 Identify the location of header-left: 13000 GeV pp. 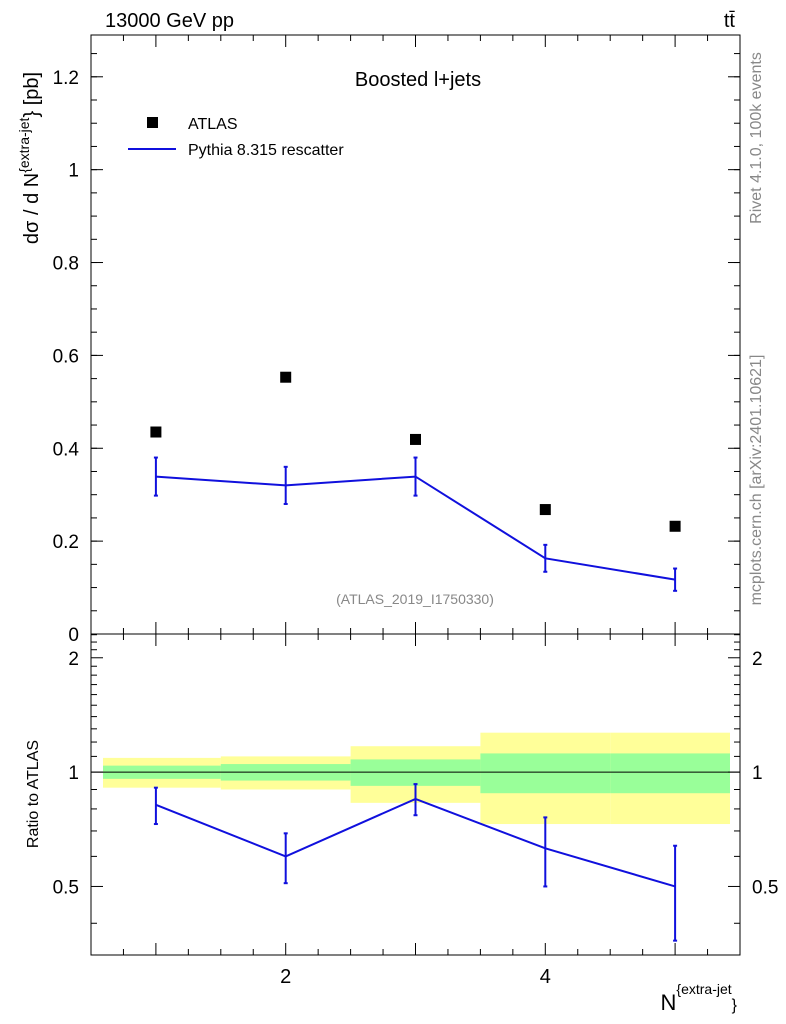
(169, 21).